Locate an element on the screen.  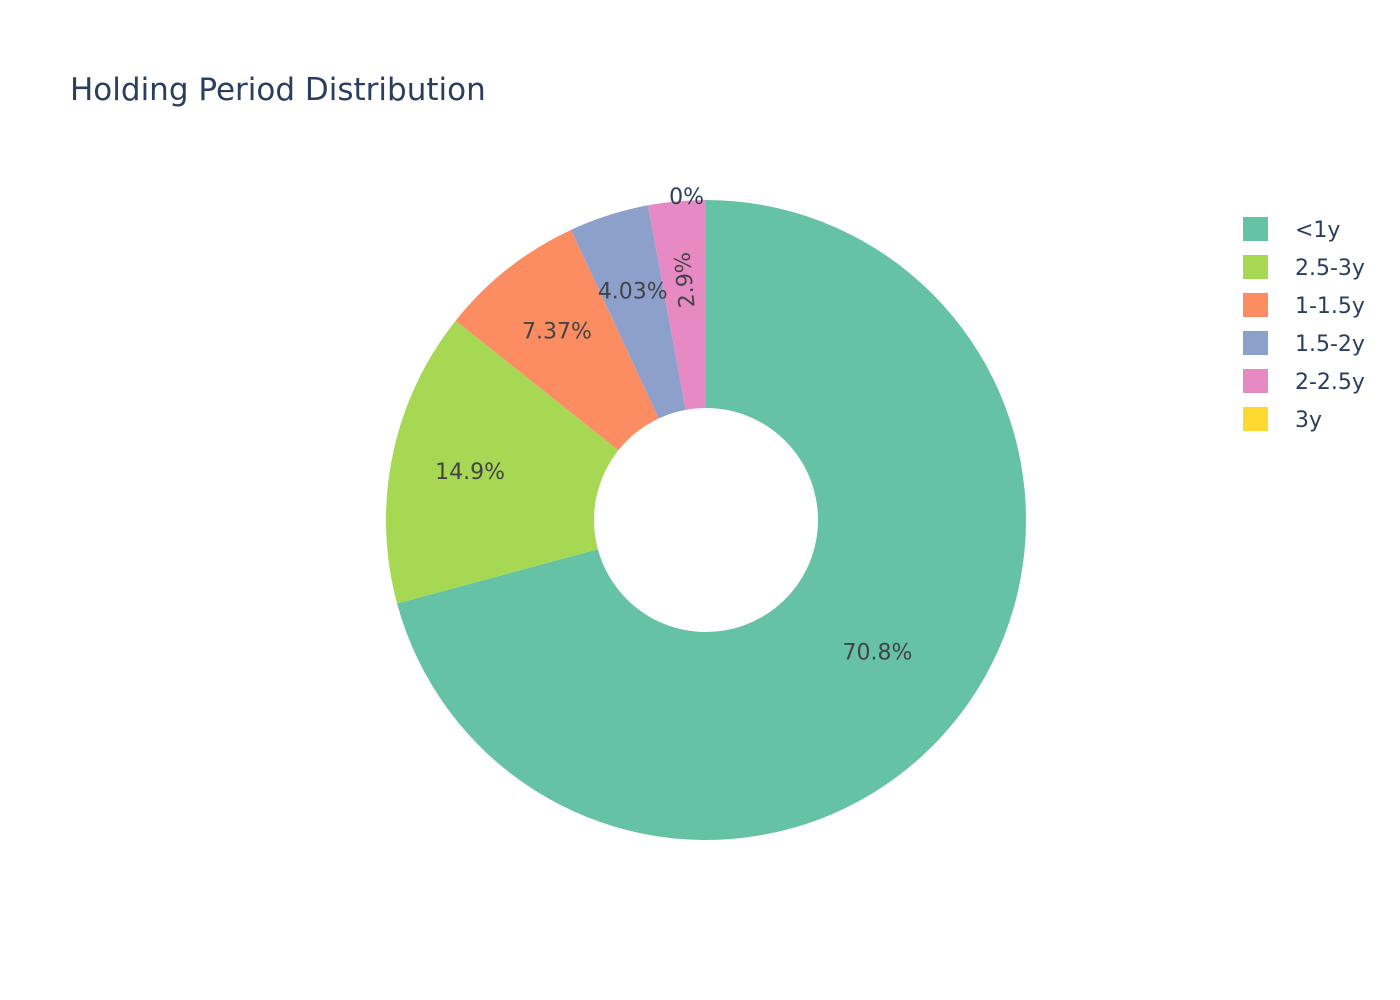
slice-label-lt-1y: 70.8% is located at coordinates (878, 652).